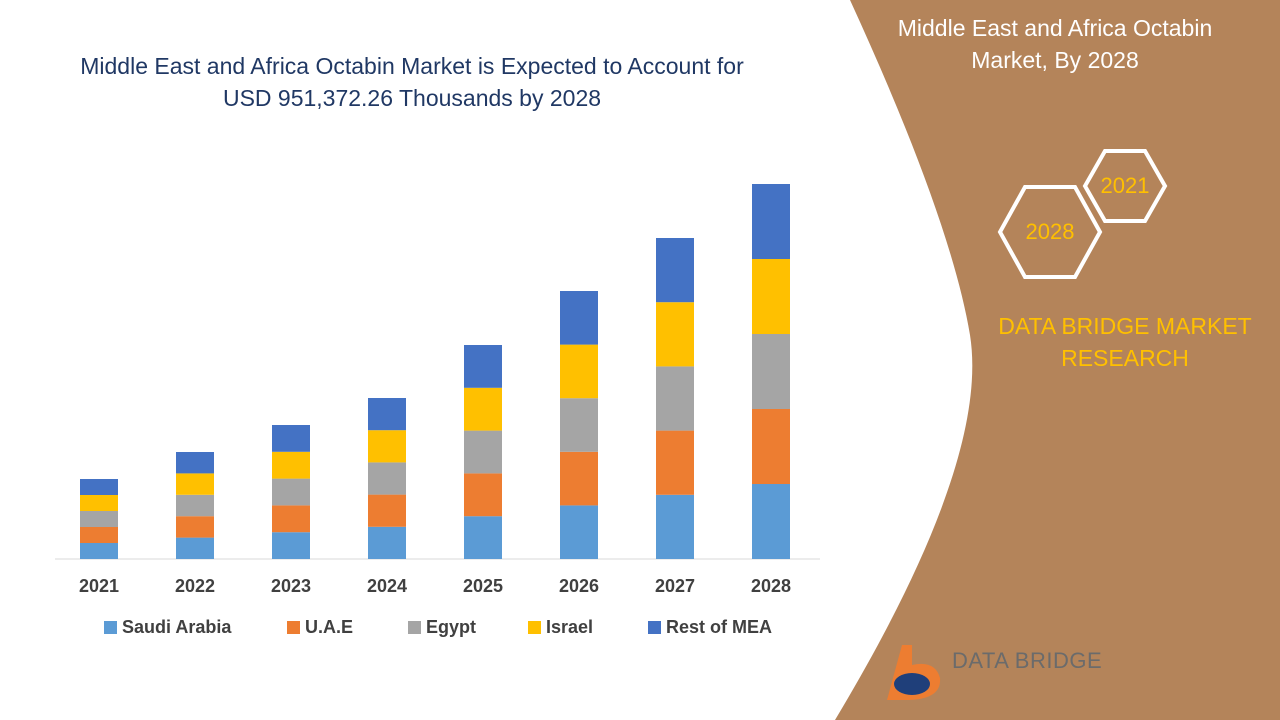 Image resolution: width=1280 pixels, height=720 pixels. What do you see at coordinates (1125, 342) in the screenshot?
I see `brand-text: DATA BRIDGE MARKET RESEARCH` at bounding box center [1125, 342].